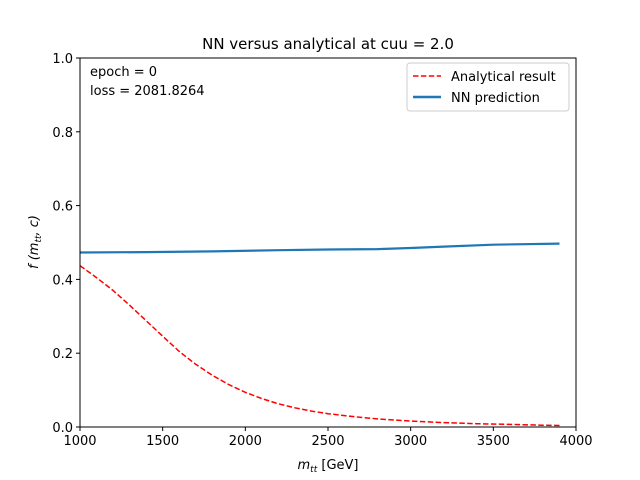 This screenshot has width=640, height=480. Describe the element at coordinates (62, 207) in the screenshot. I see `y-tick-label-0.6: 0.6` at that location.